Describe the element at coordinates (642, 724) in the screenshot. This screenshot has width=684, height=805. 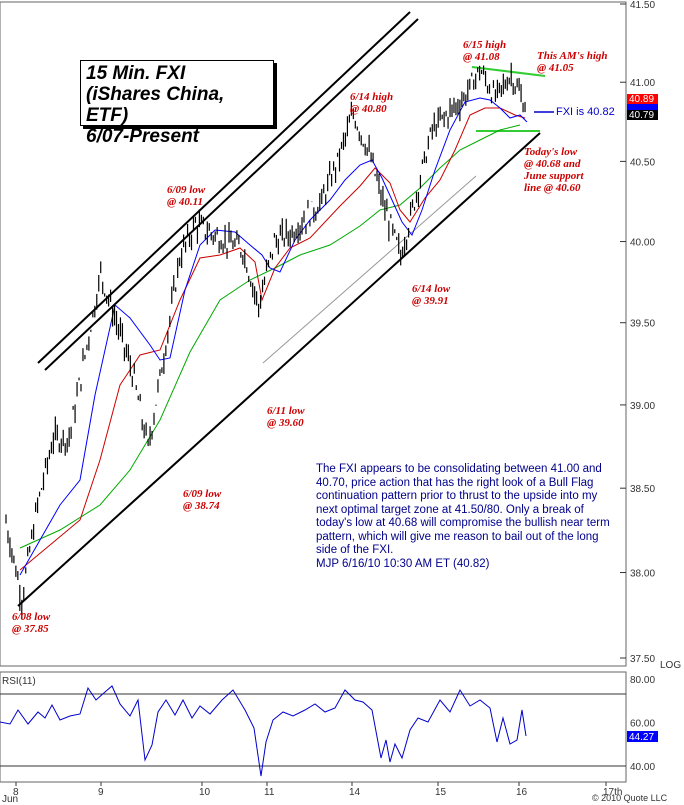
I see `rsi-tick-label: 60.00` at that location.